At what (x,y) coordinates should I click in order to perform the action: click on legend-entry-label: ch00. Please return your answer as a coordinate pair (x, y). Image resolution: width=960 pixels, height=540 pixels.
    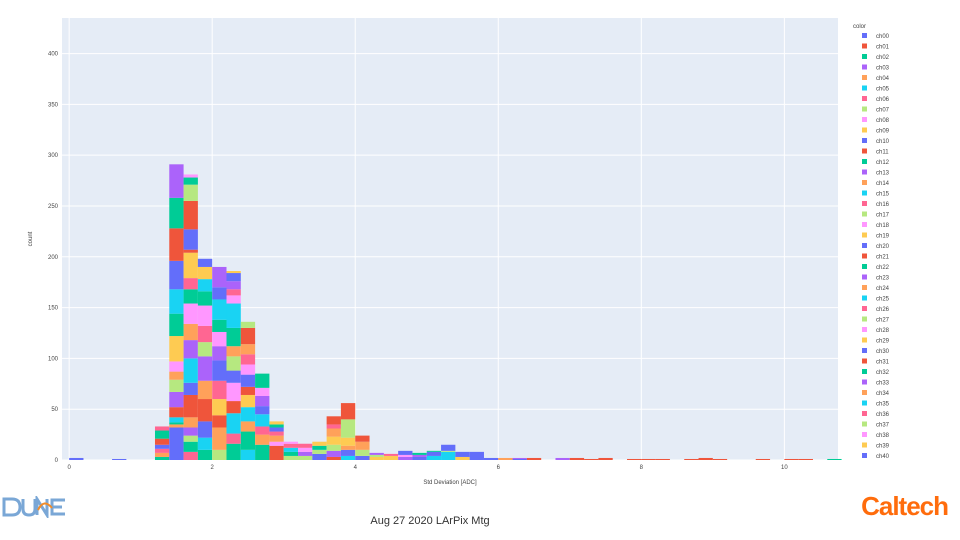
    Looking at the image, I should click on (883, 37).